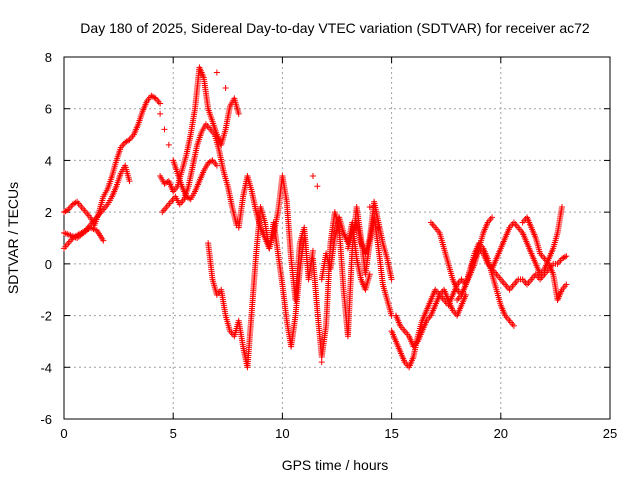 Image resolution: width=640 pixels, height=480 pixels. I want to click on x-tick-label: 5, so click(173, 433).